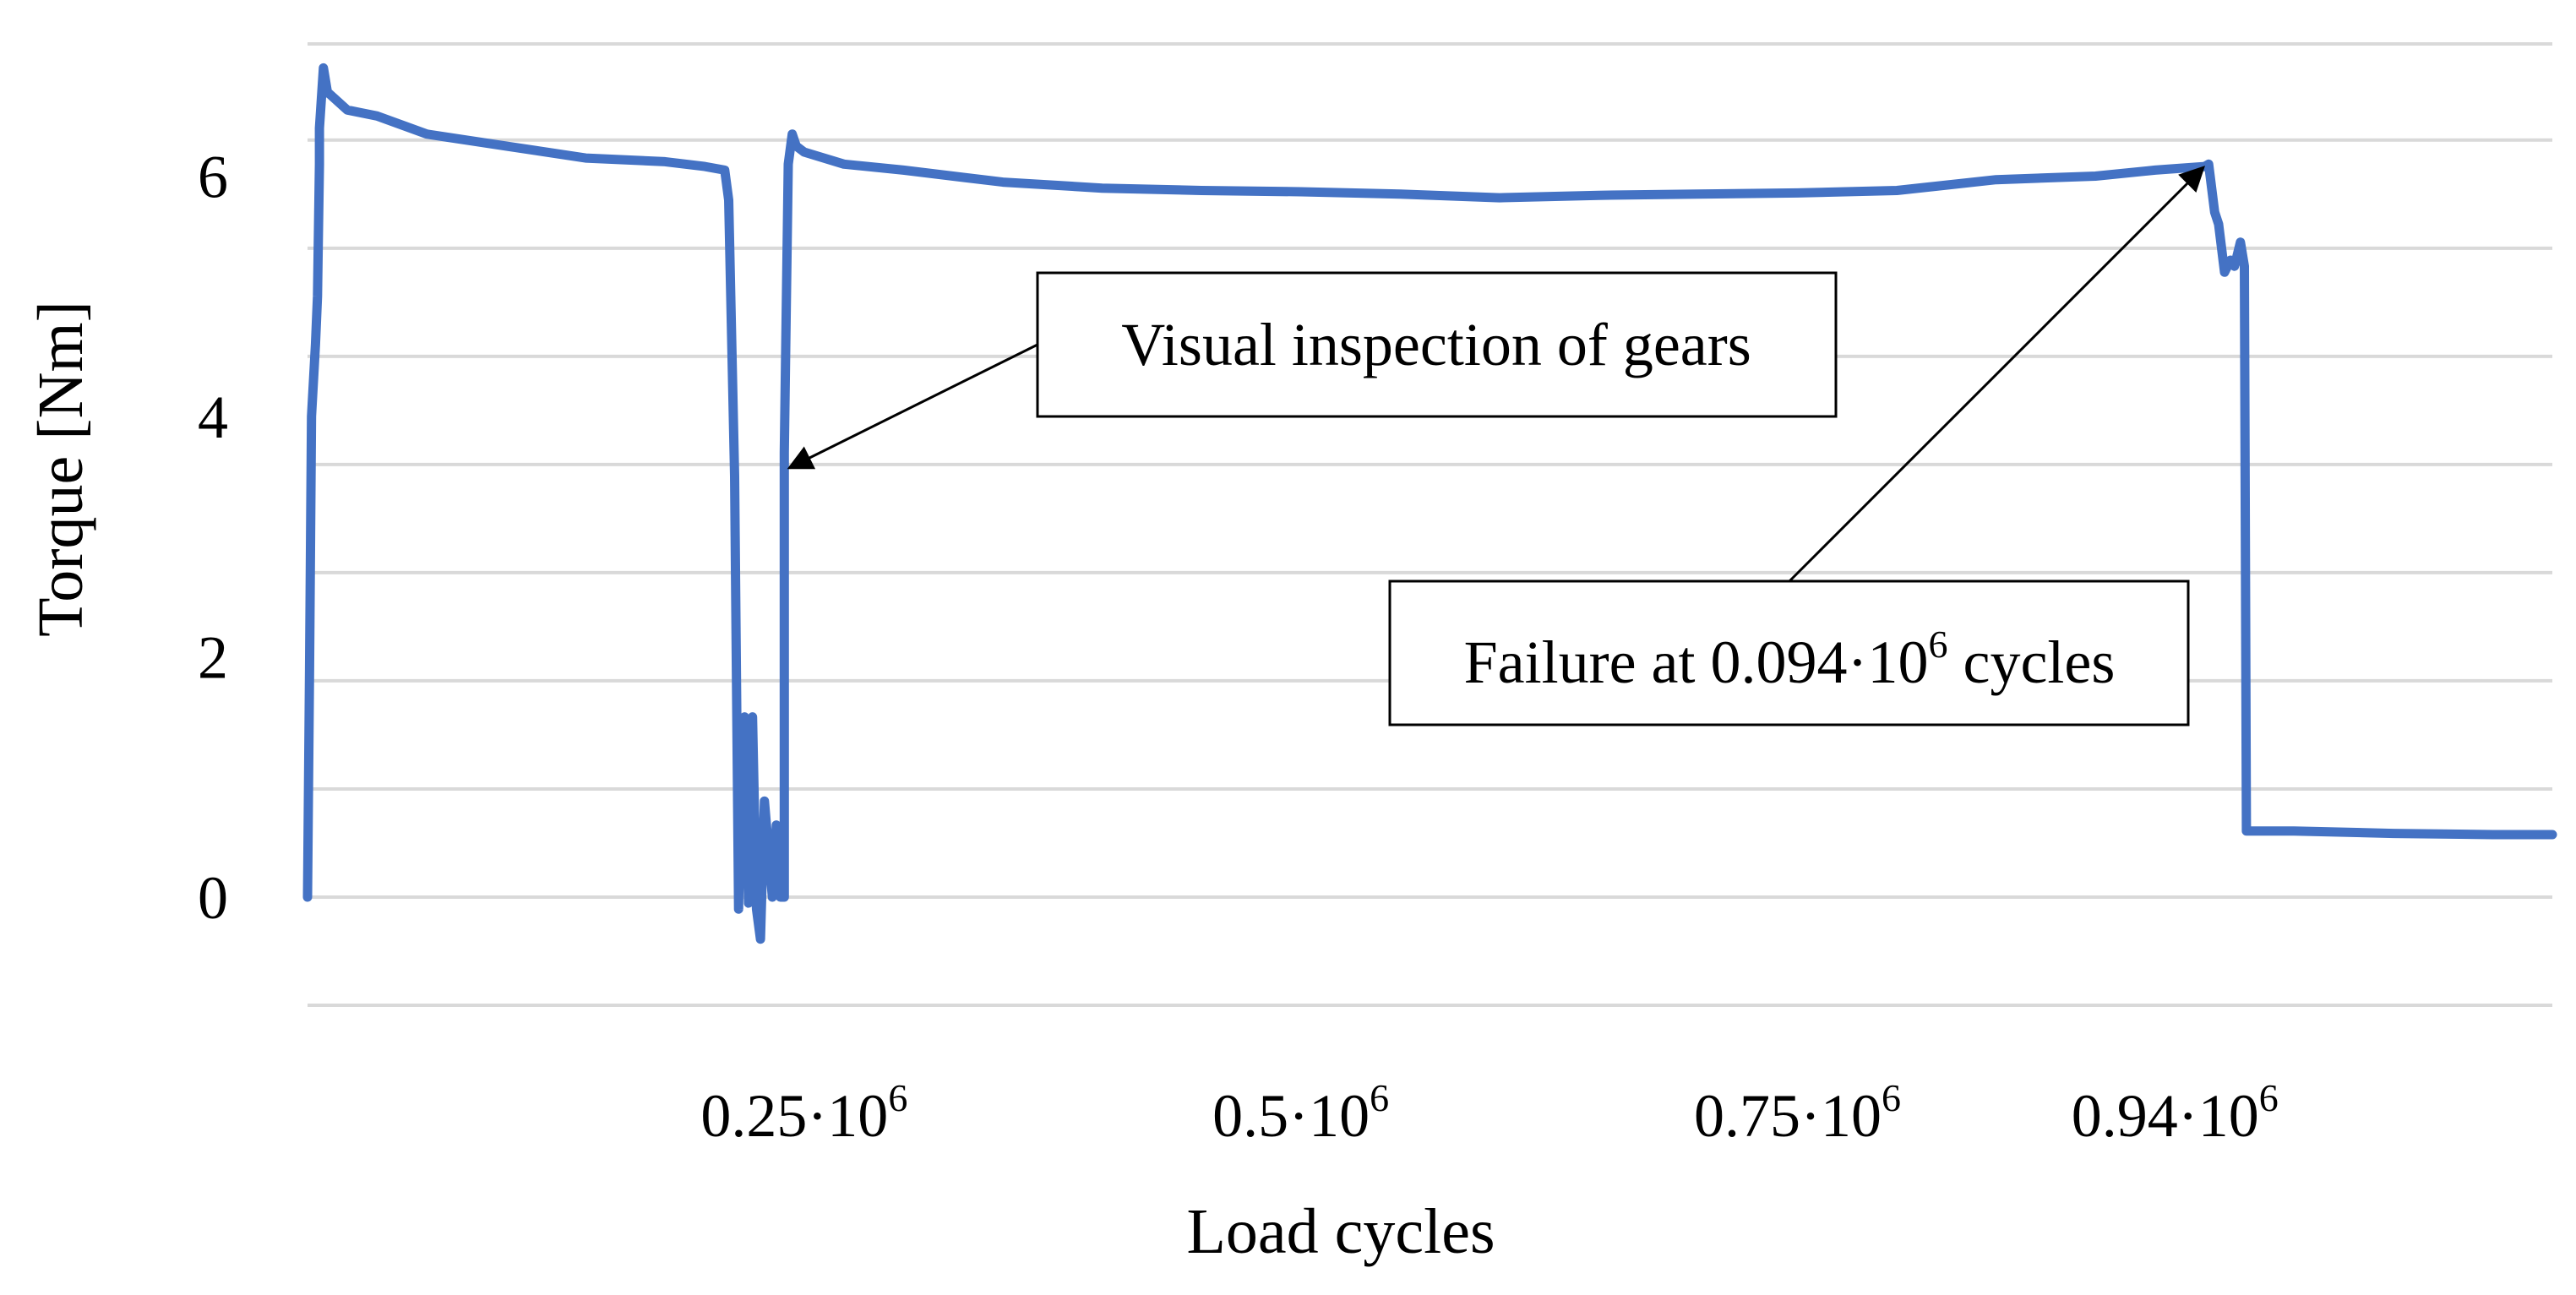 The height and width of the screenshot is (1295, 2576). Describe the element at coordinates (213, 417) in the screenshot. I see `y-tick-label: 4` at that location.